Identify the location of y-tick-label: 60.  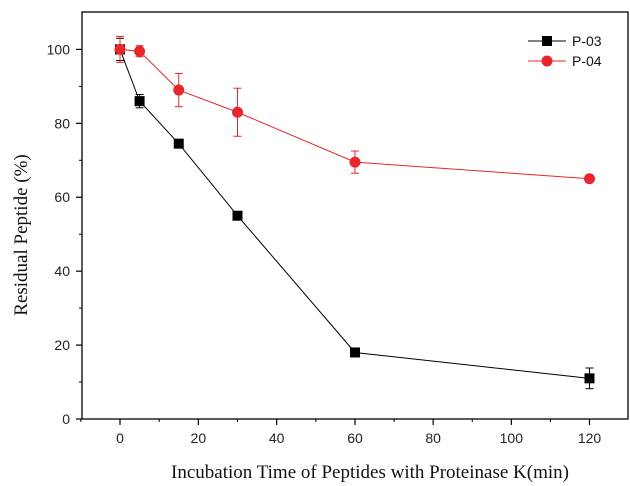
(62, 197).